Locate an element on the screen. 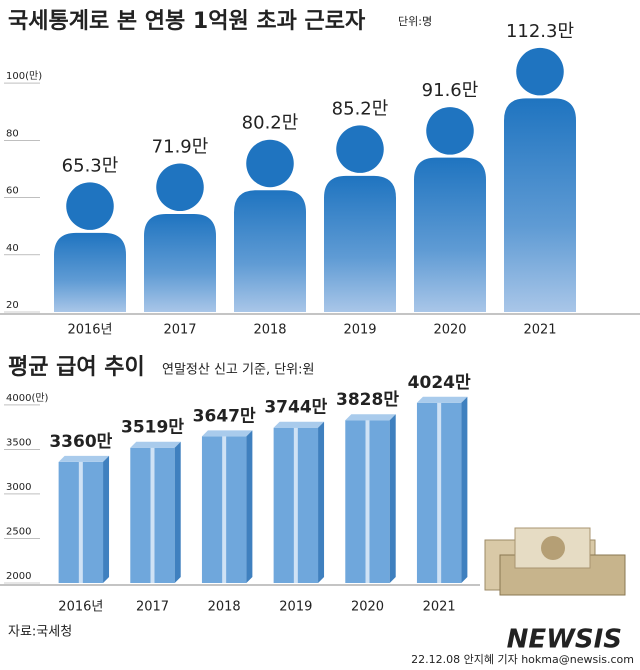 Image resolution: width=640 pixels, height=670 pixels. unit-note: 단위:명 is located at coordinates (415, 21).